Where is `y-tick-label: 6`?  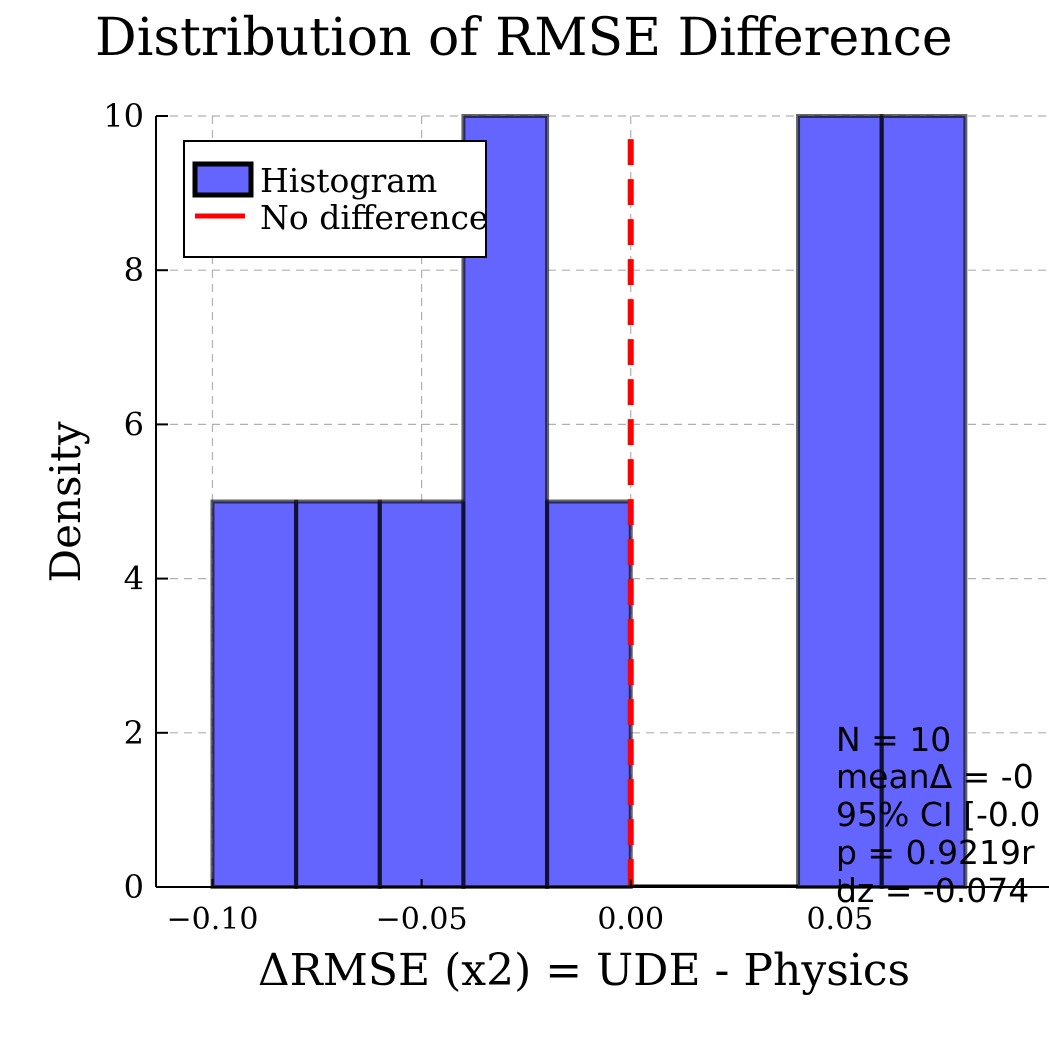
y-tick-label: 6 is located at coordinates (134, 424).